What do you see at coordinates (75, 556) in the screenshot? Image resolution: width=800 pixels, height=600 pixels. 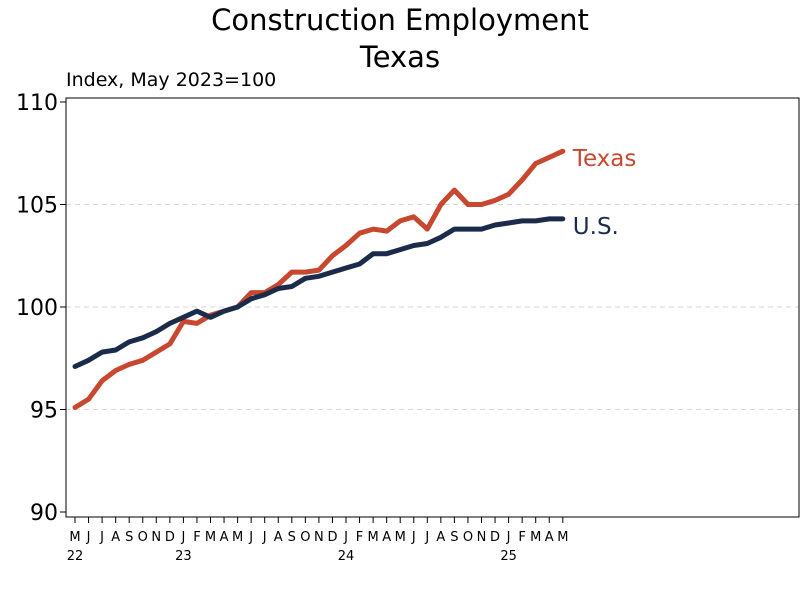 I see `x-year-label: 22` at bounding box center [75, 556].